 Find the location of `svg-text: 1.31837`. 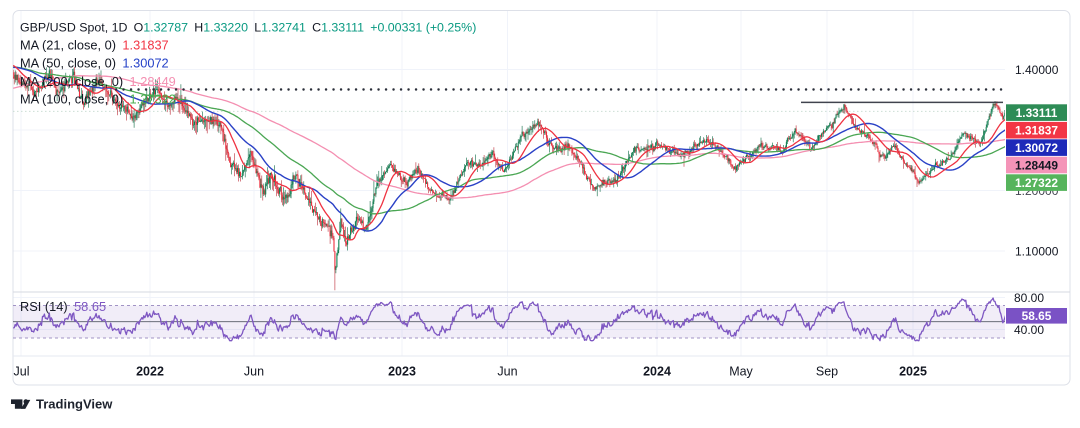

svg-text: 1.31837 is located at coordinates (1036, 131).